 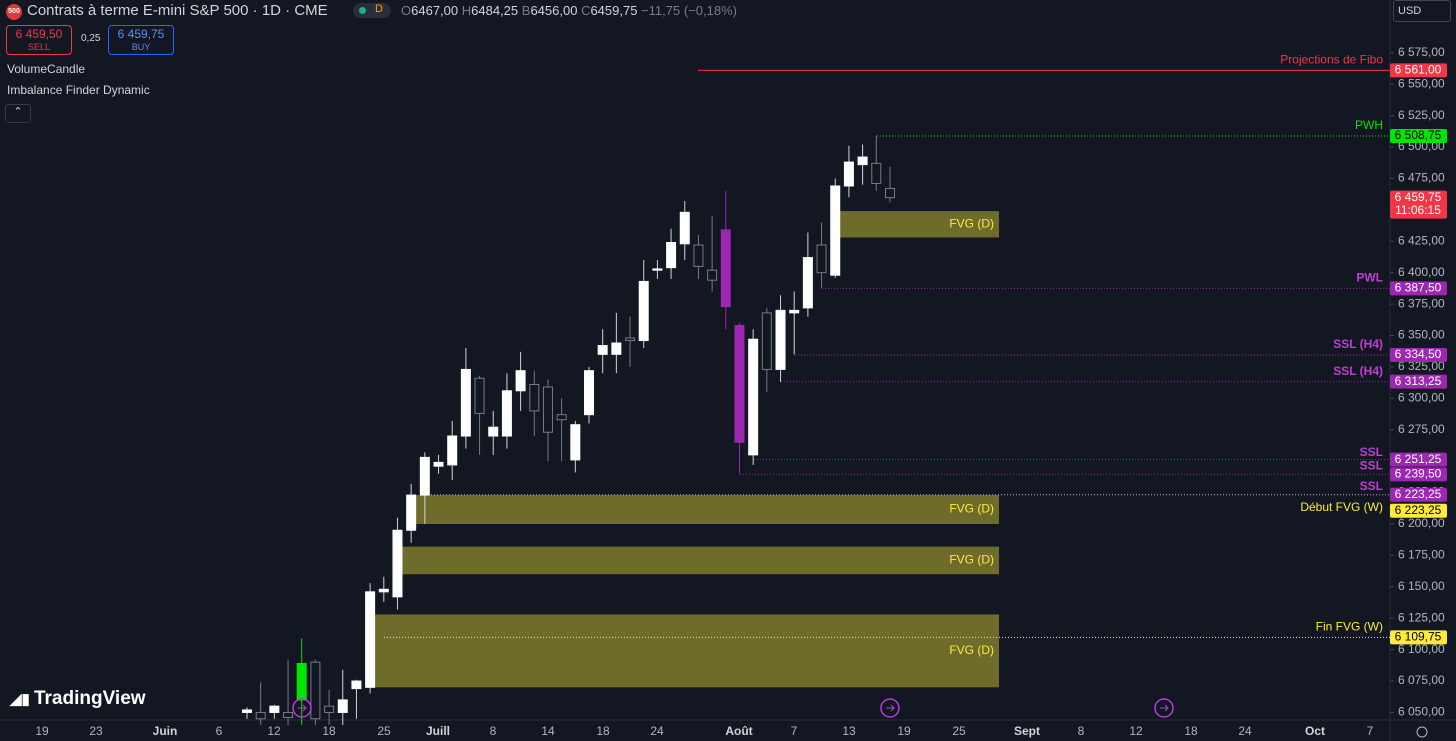 What do you see at coordinates (1421, 115) in the screenshot?
I see `y-tick-label: 6 525,00` at bounding box center [1421, 115].